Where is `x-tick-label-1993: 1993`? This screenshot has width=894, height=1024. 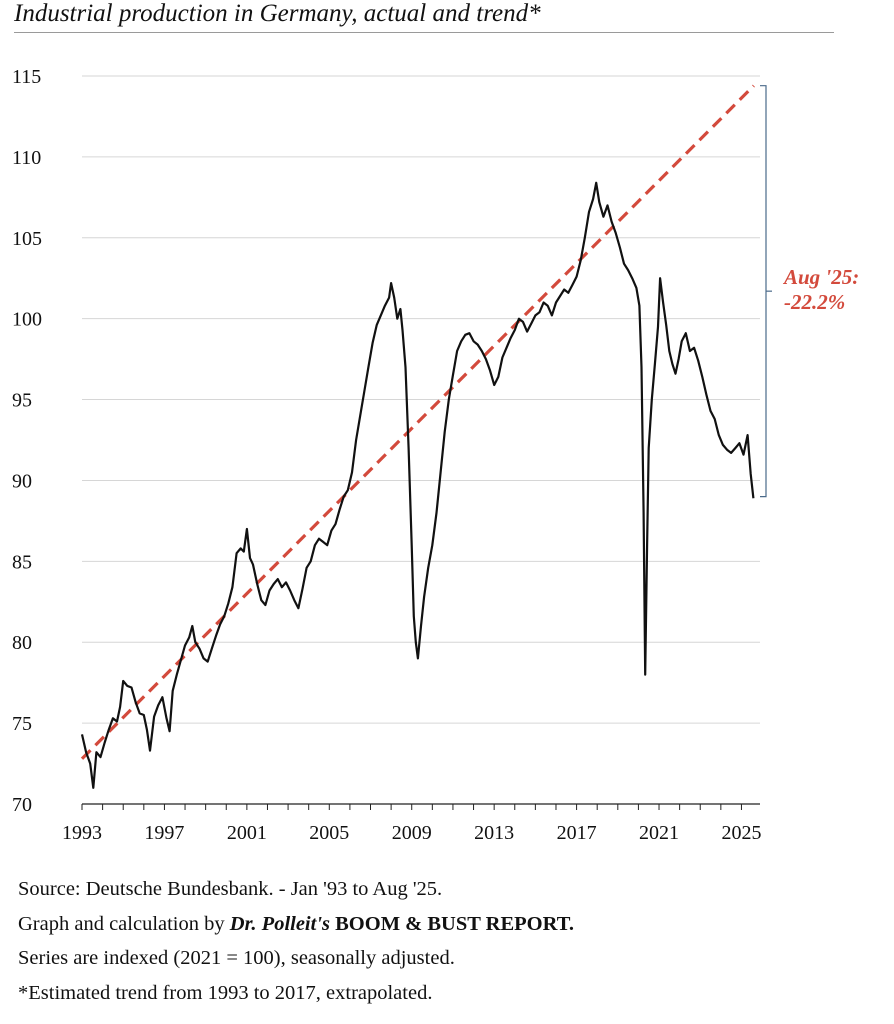 x-tick-label-1993: 1993 is located at coordinates (82, 833).